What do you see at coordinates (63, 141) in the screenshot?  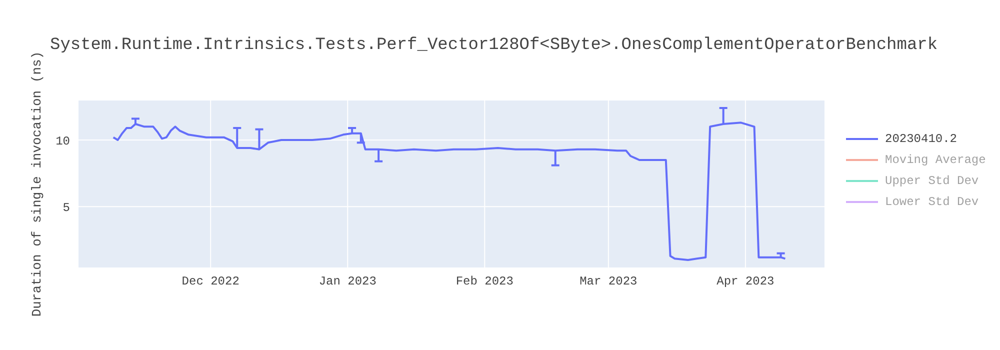 I see `y-tick-label: 10` at bounding box center [63, 141].